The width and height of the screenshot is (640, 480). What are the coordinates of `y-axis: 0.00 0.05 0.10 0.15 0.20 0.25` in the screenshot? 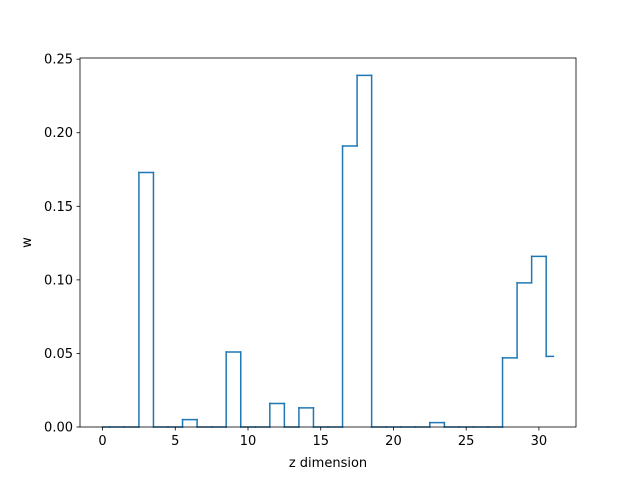 It's located at (62, 244).